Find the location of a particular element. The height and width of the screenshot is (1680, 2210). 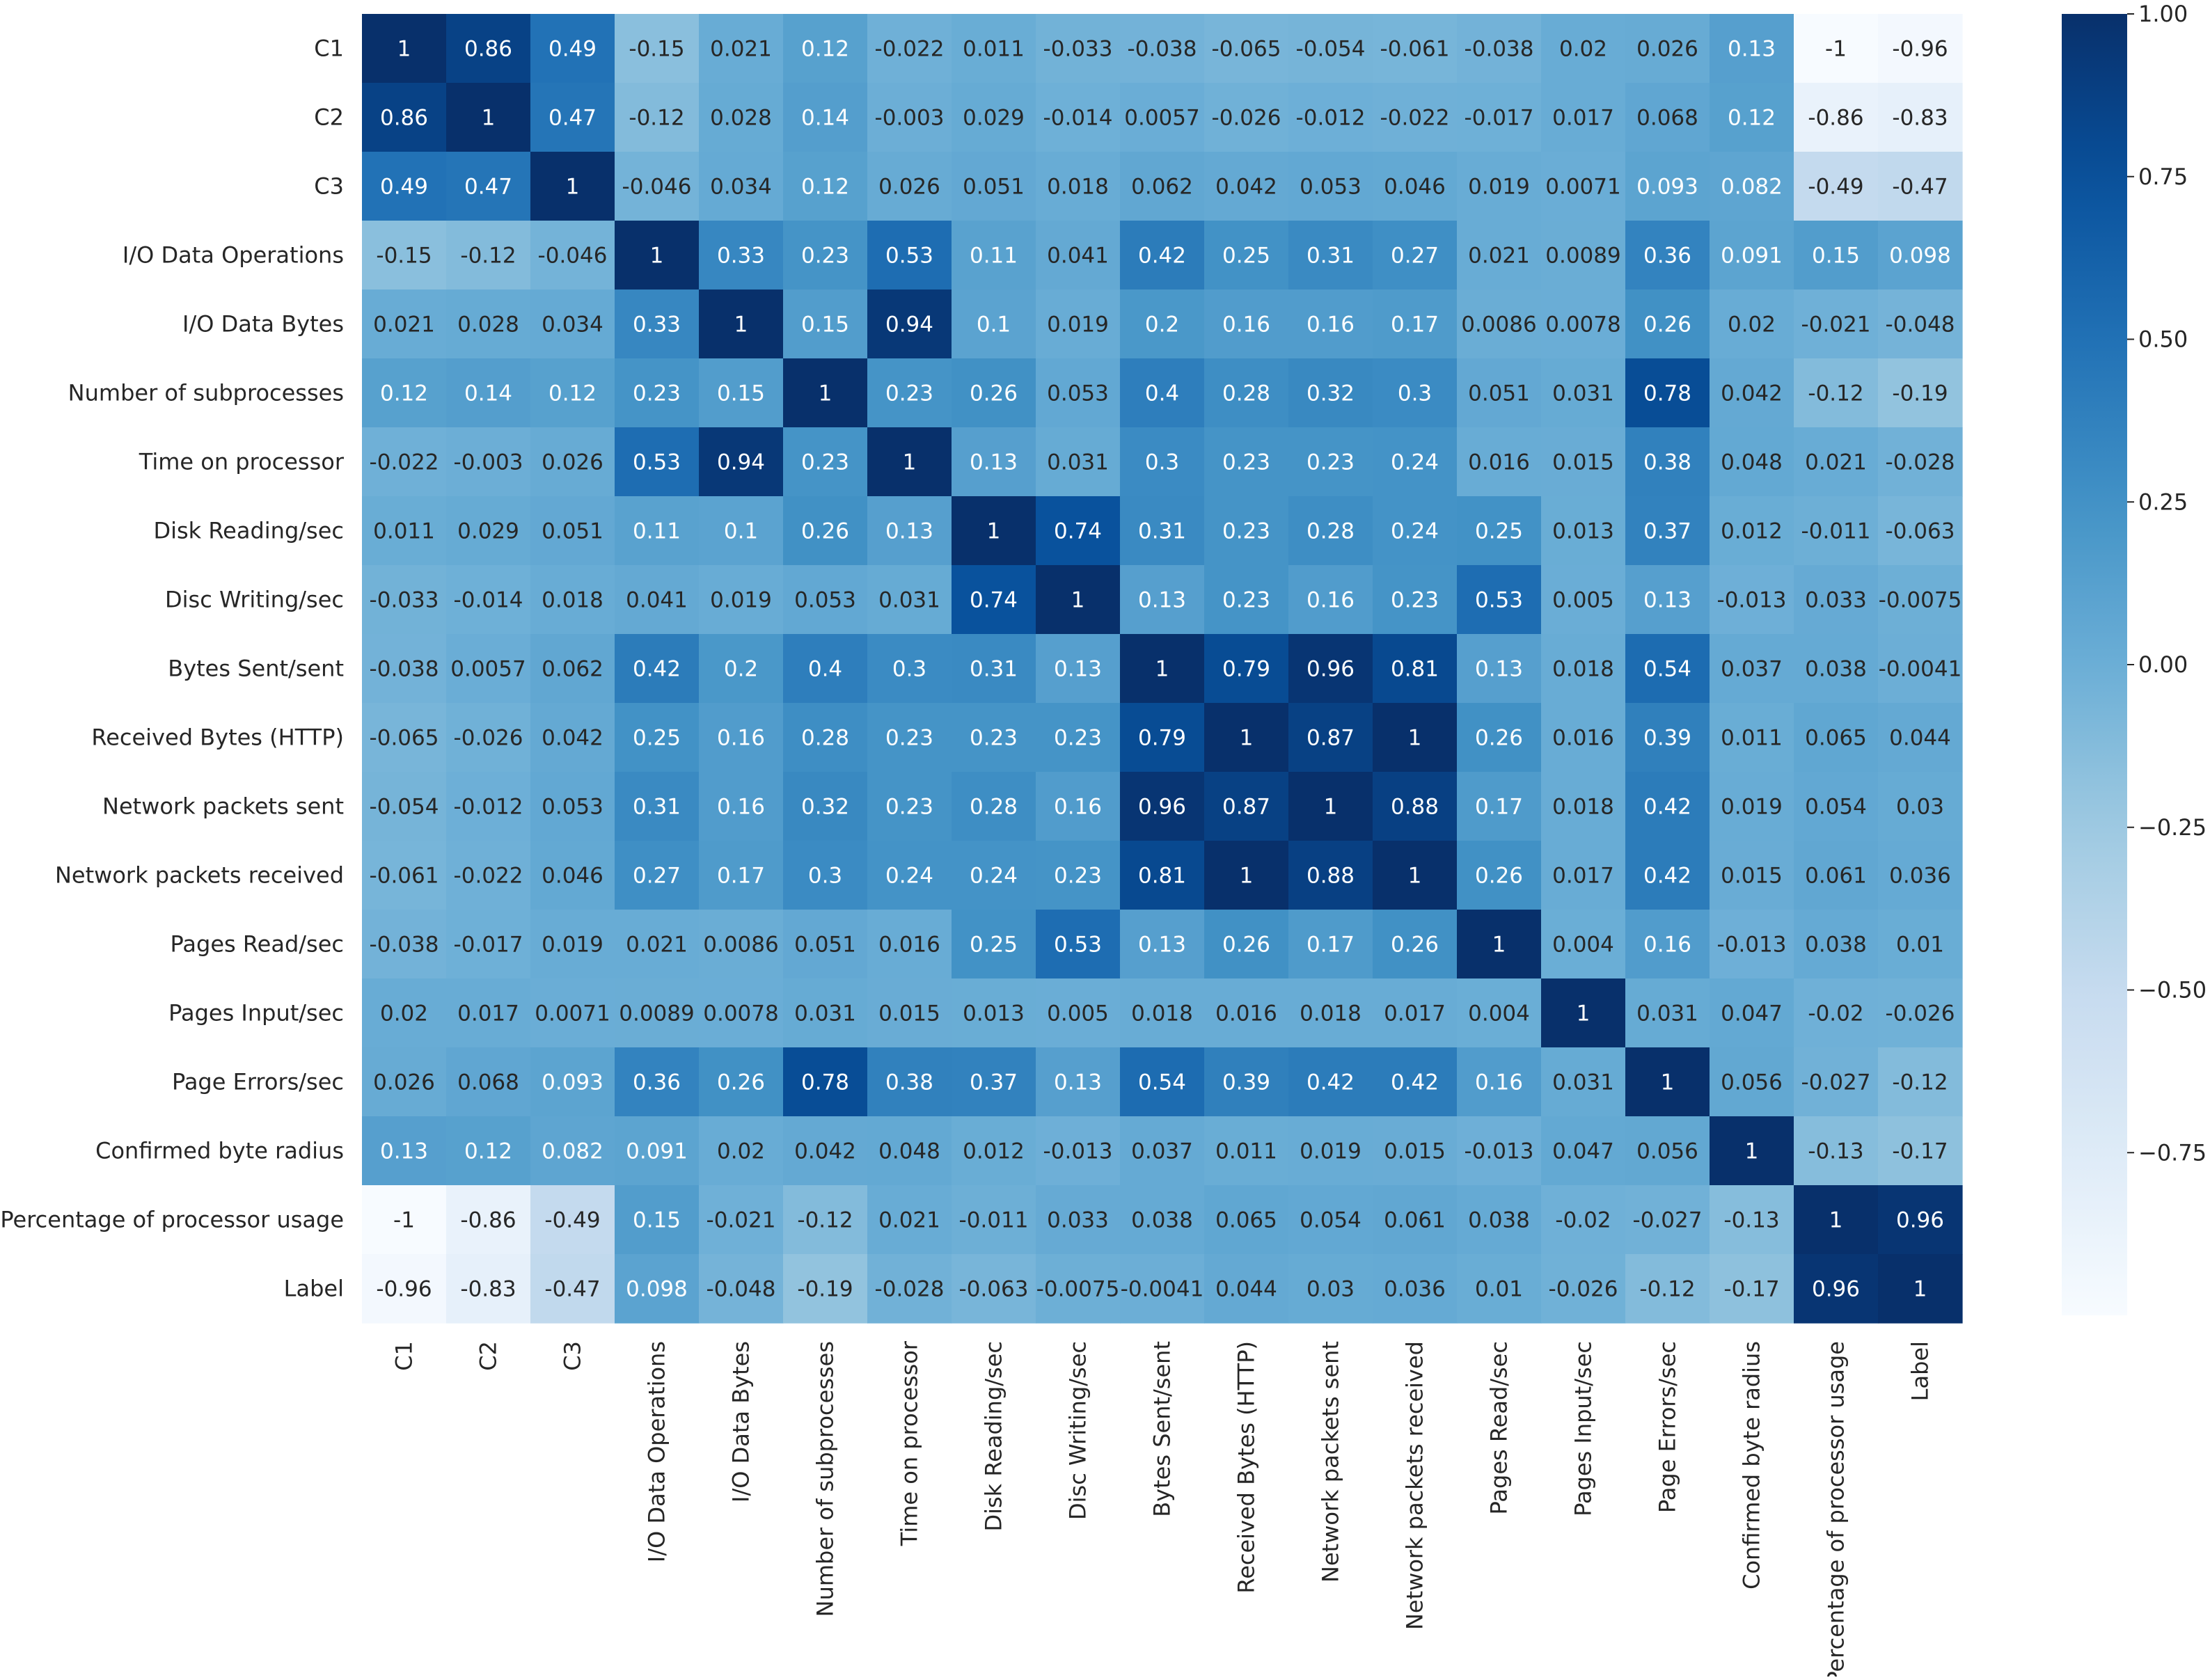

cell-value-label: -0.86 is located at coordinates (1835, 118).